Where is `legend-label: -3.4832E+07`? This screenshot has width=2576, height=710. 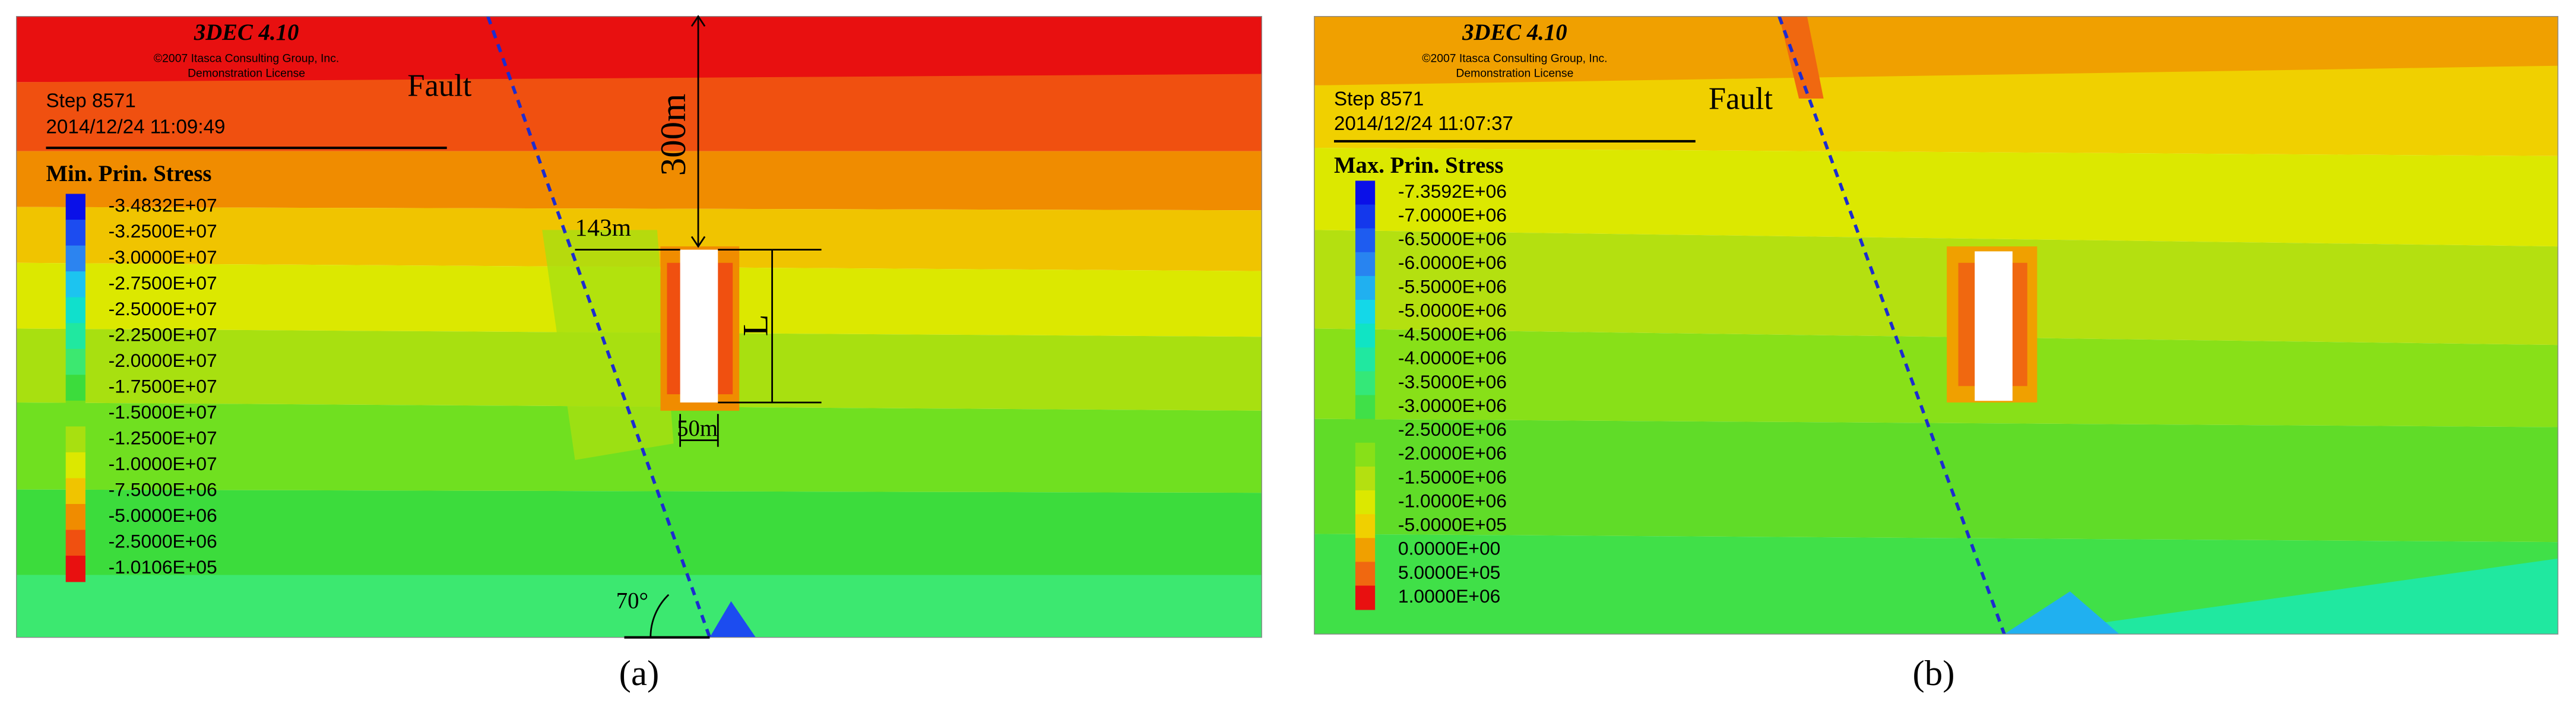 legend-label: -3.4832E+07 is located at coordinates (163, 205).